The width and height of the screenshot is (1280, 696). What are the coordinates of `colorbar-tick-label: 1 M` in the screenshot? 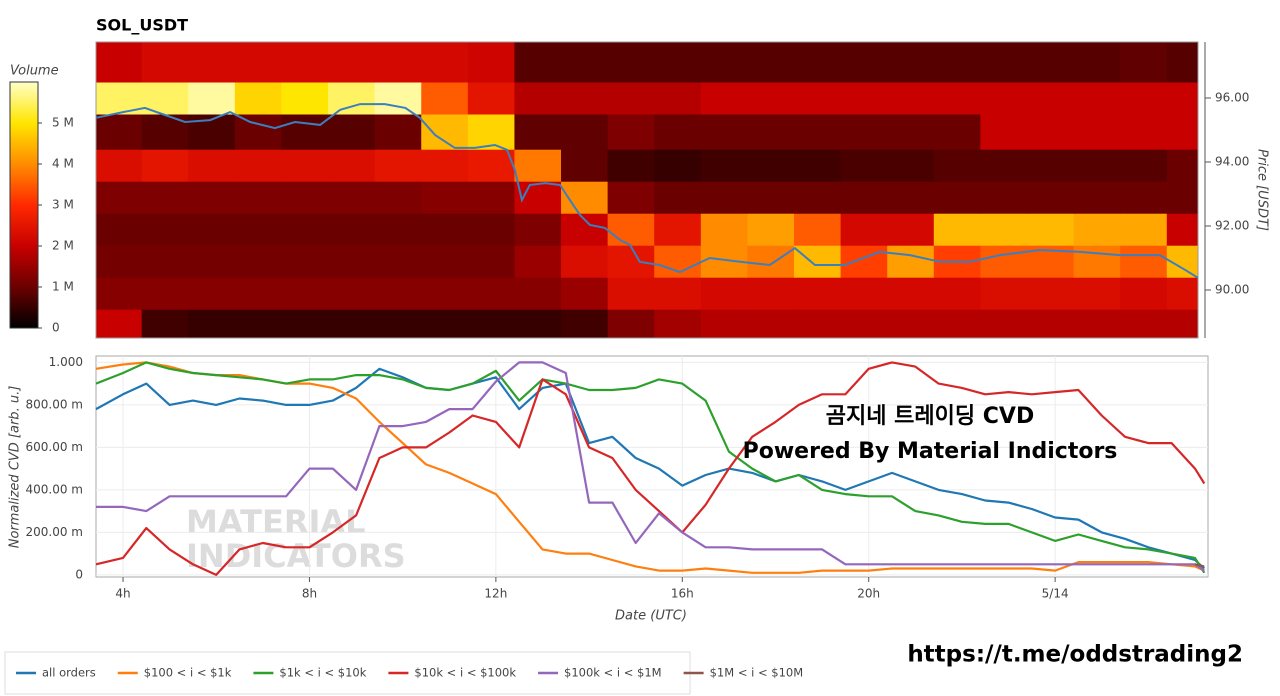 It's located at (63, 287).